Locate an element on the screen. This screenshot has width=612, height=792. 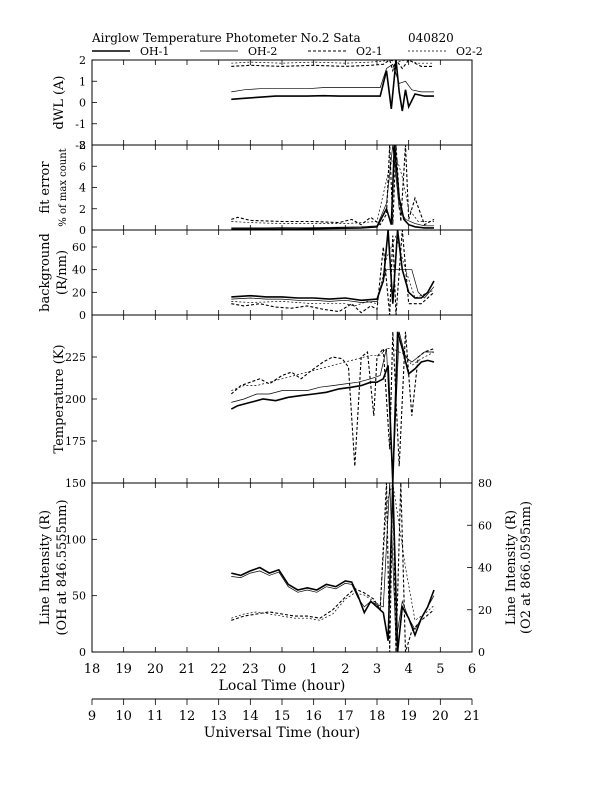
y-tick-label: 1 is located at coordinates (82, 81).